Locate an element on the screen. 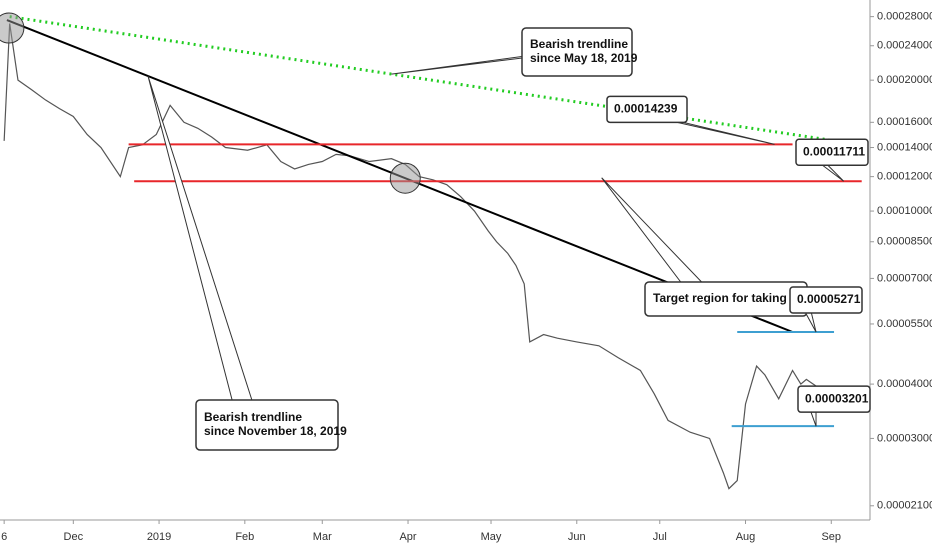 The image size is (932, 550). y-tick-label: 0.00003000 is located at coordinates (904, 438).